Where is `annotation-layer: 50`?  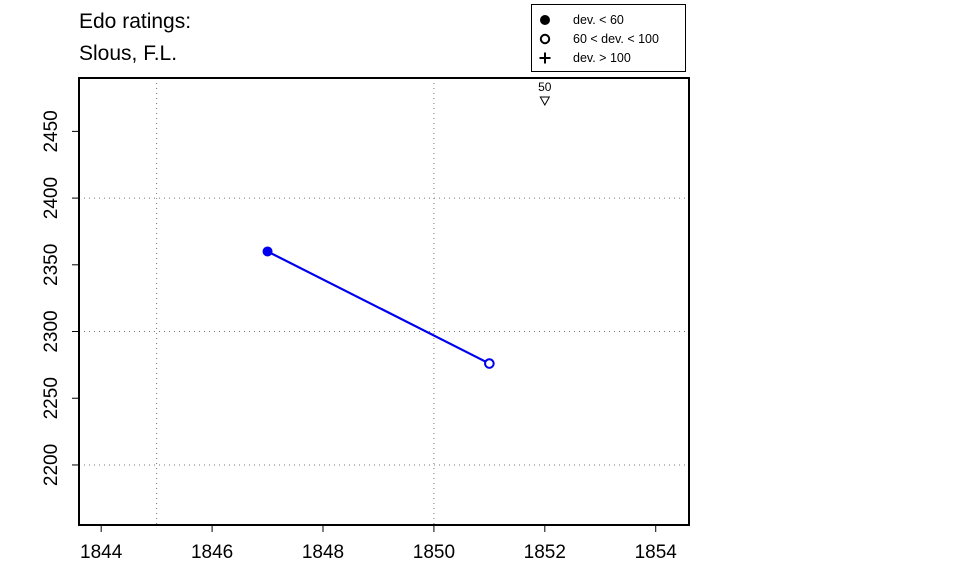 annotation-layer: 50 is located at coordinates (545, 93).